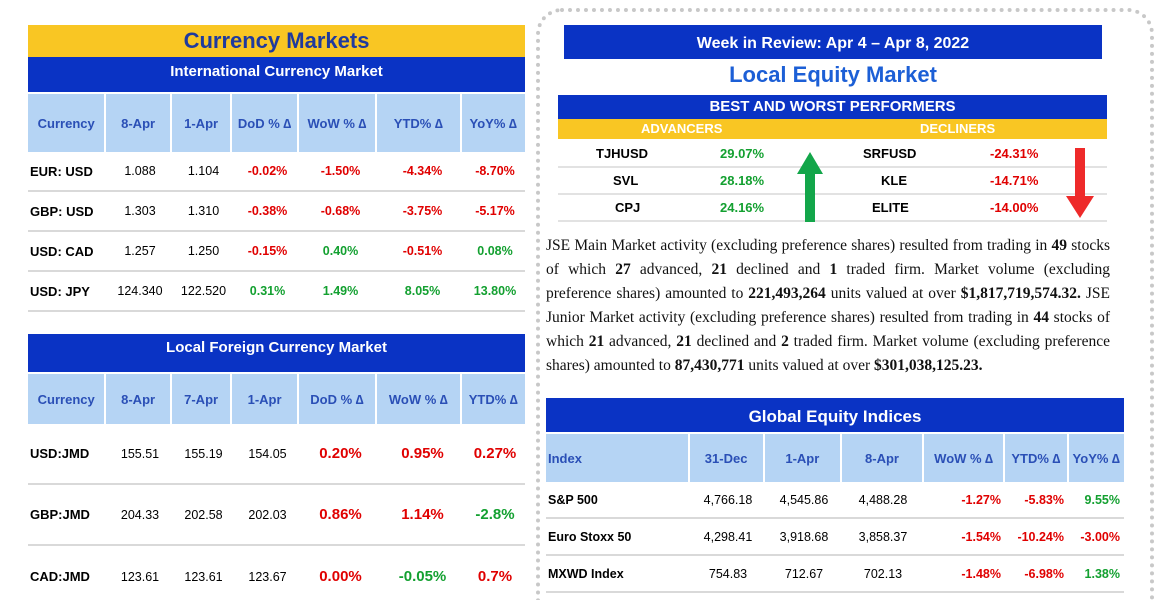  What do you see at coordinates (340, 576) in the screenshot?
I see `dod-cell: 0.00%` at bounding box center [340, 576].